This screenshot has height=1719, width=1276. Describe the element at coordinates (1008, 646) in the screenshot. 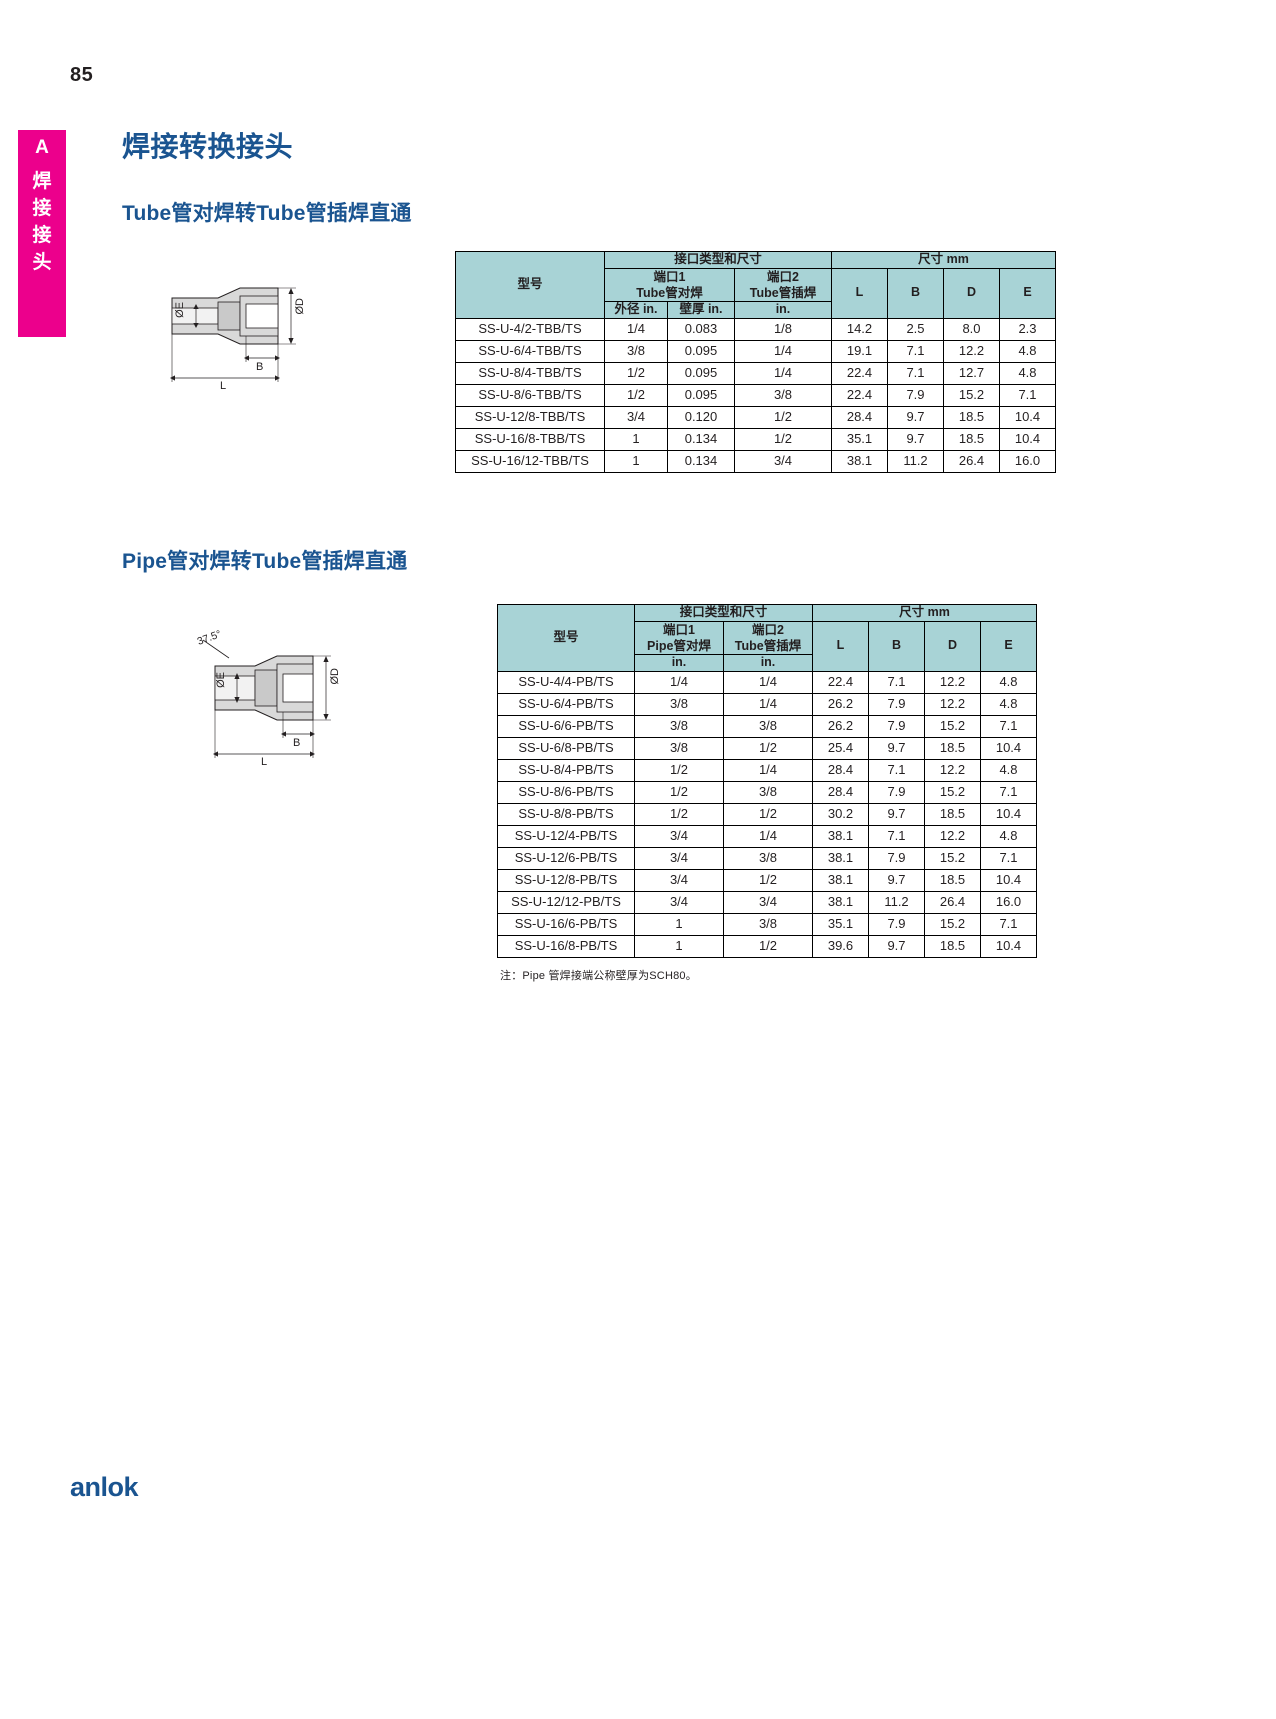

I see `col-header-E: E` at that location.